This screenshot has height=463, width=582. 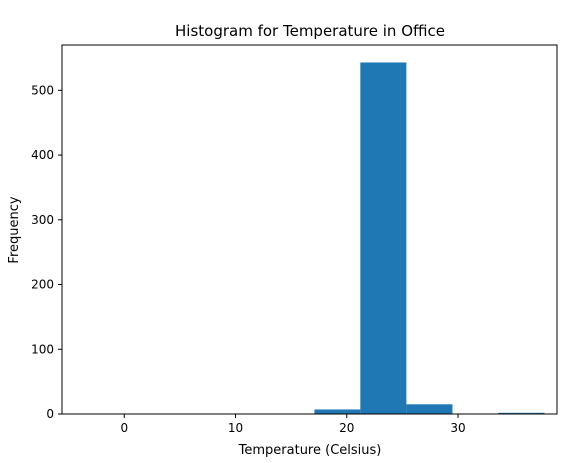 What do you see at coordinates (346, 428) in the screenshot?
I see `x-tick-label: 20` at bounding box center [346, 428].